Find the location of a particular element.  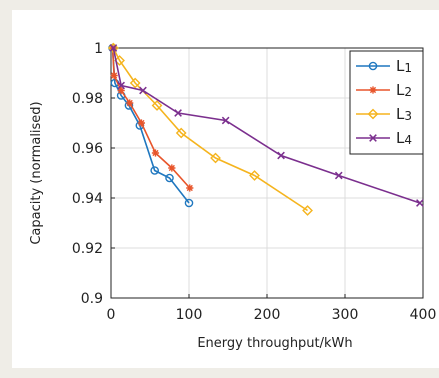

x-tick-label: 0 is located at coordinates (111, 315).